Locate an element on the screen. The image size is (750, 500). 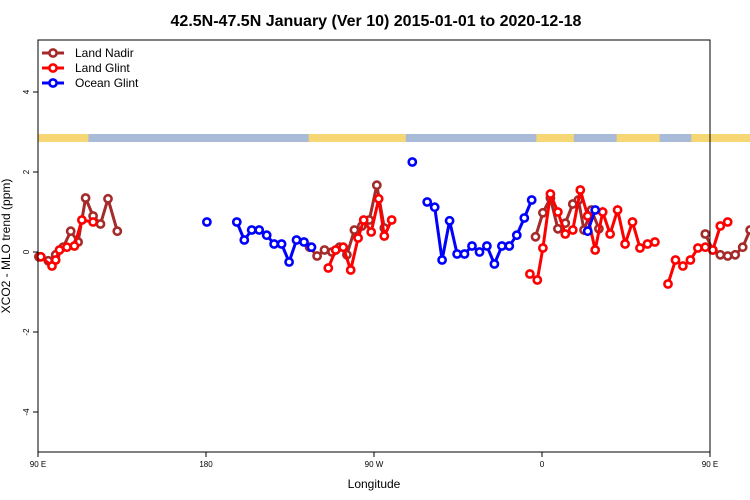
x-axis-label: Longitude is located at coordinates (374, 484).